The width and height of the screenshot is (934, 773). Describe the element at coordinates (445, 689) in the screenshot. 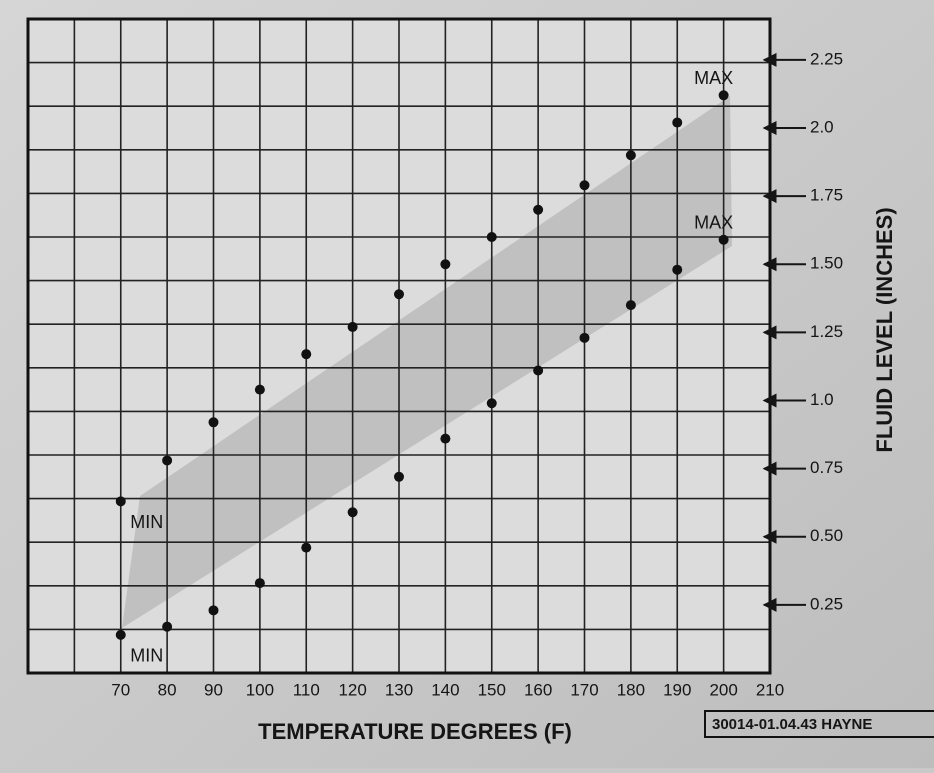

I see `x-tick-label: 140` at that location.